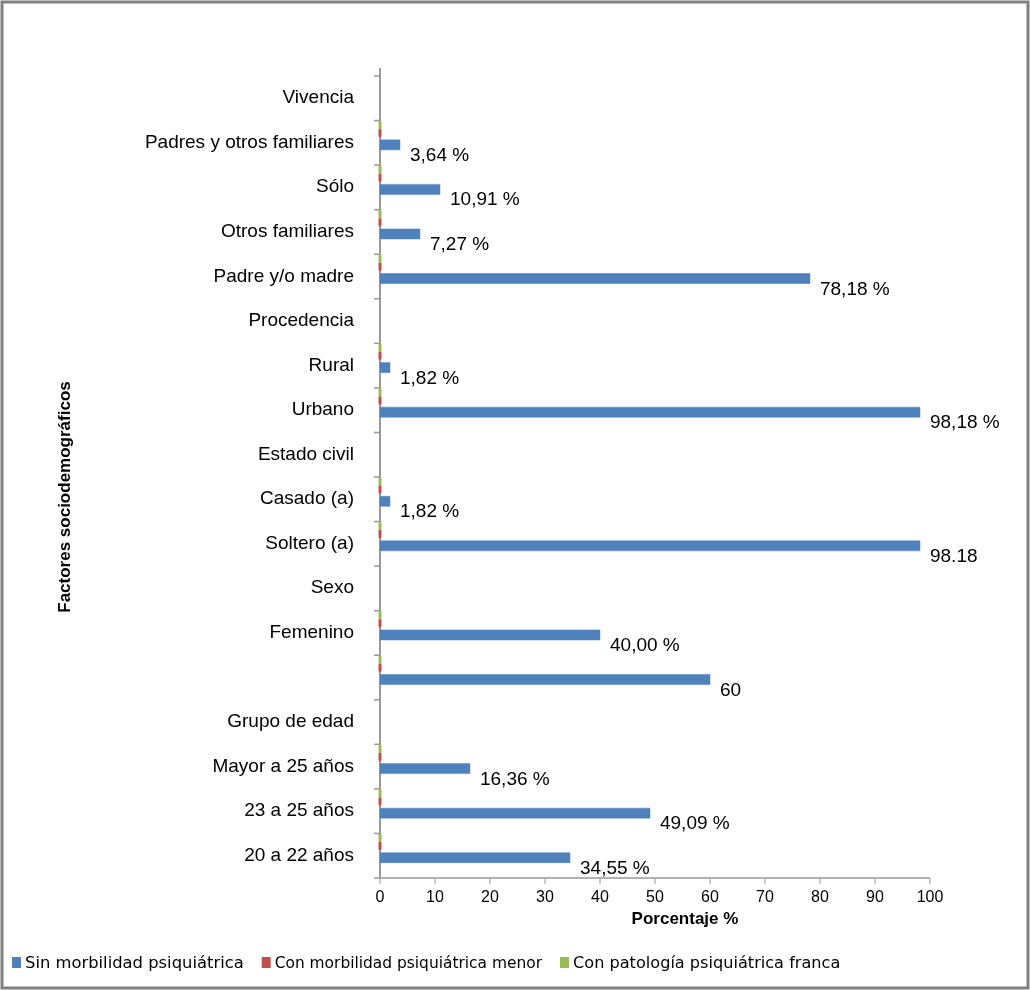 This screenshot has width=1030, height=990. What do you see at coordinates (765, 896) in the screenshot?
I see `x-tick-label: 70` at bounding box center [765, 896].